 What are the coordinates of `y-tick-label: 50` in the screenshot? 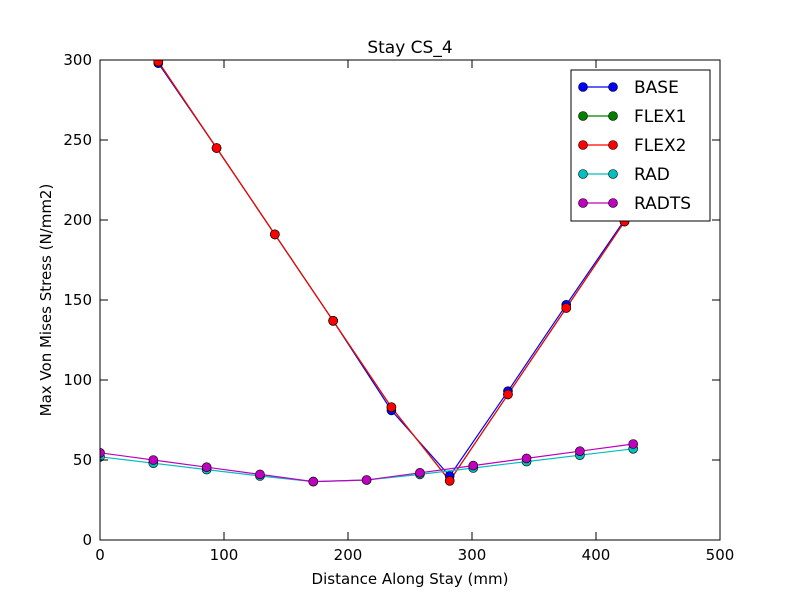 It's located at (82, 460).